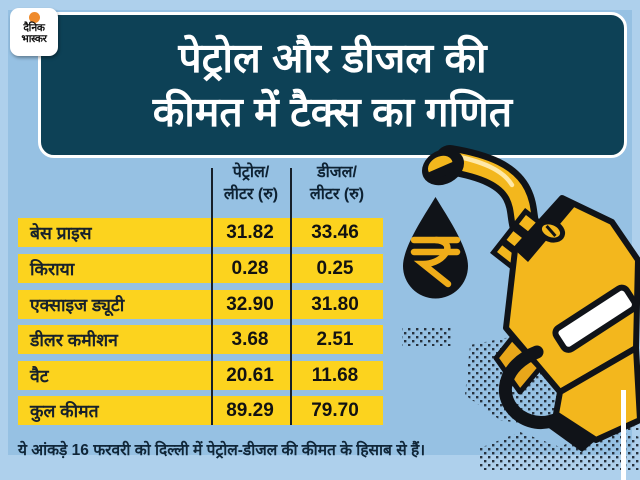 This screenshot has height=480, width=640. What do you see at coordinates (250, 339) in the screenshot?
I see `petrol-value: 3.68` at bounding box center [250, 339].